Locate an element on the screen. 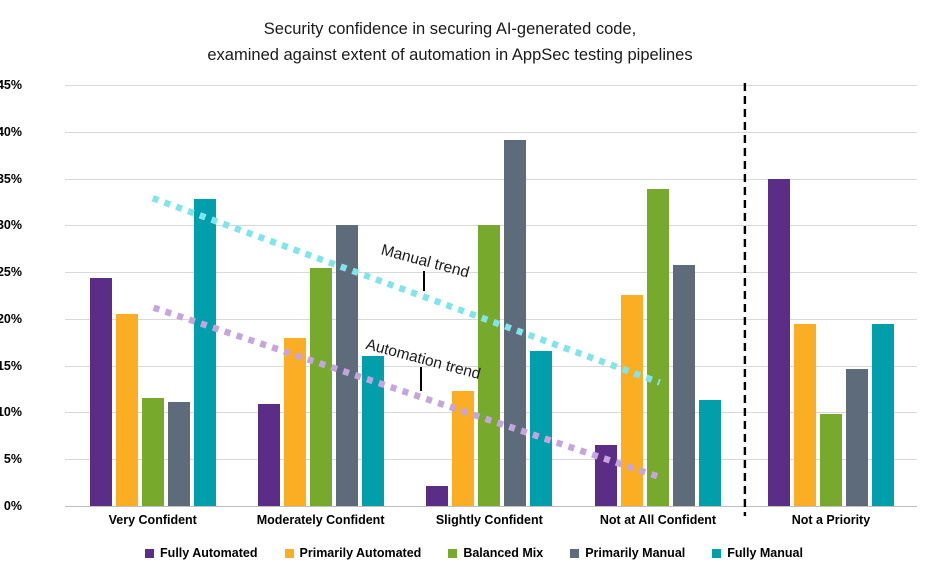 The width and height of the screenshot is (948, 582). y-tick-label-15: 15% is located at coordinates (11, 365).